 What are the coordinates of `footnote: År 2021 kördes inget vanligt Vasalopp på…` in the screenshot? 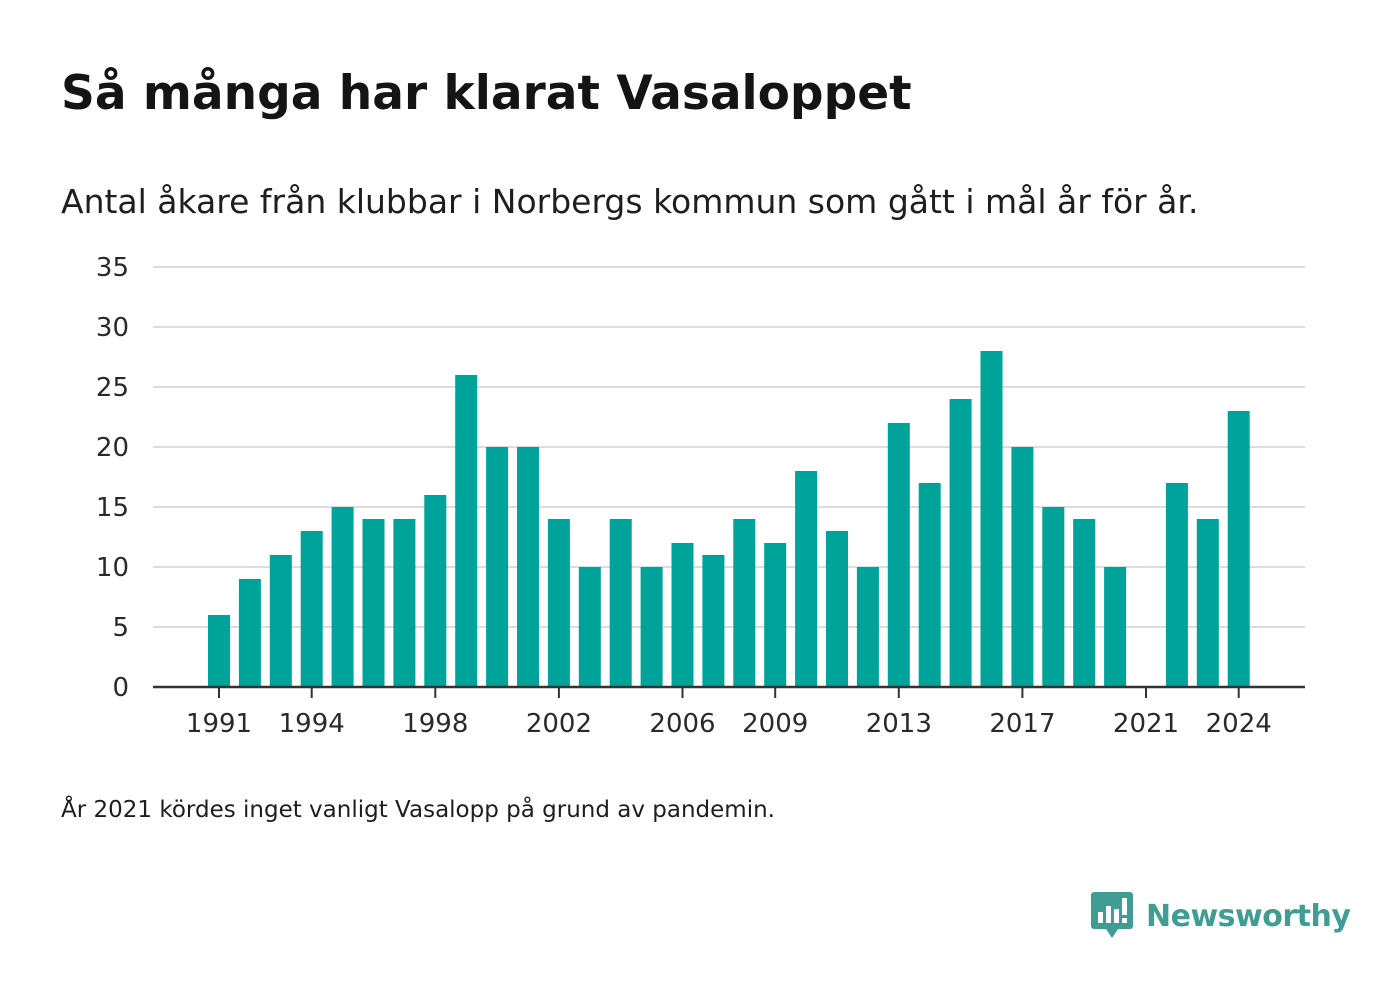 It's located at (418, 810).